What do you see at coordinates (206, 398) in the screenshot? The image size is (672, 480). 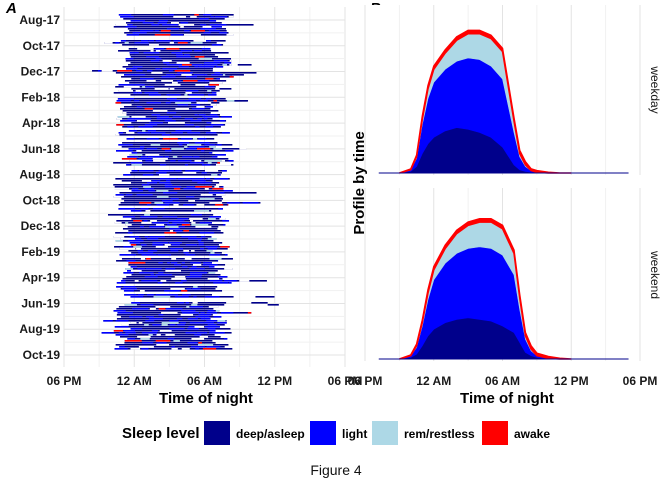 I see `panel-a-x-title: Time of night` at bounding box center [206, 398].